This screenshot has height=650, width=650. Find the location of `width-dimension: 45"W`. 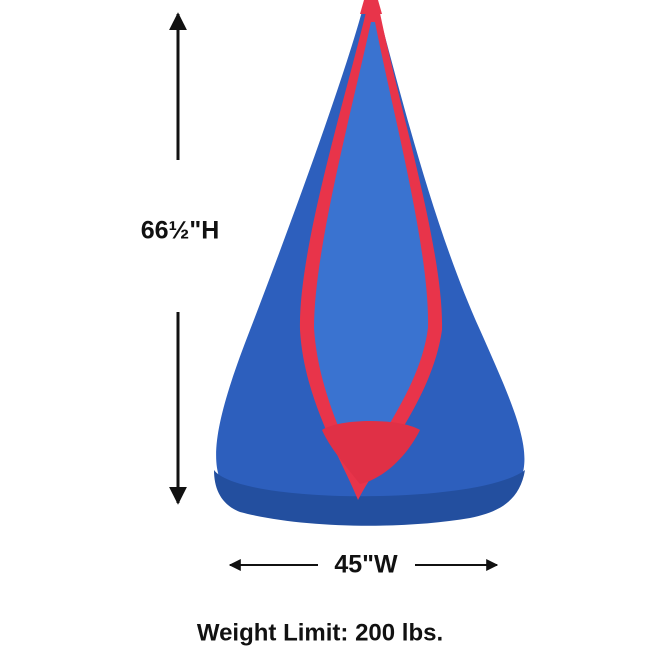

width-dimension: 45"W is located at coordinates (363, 565).